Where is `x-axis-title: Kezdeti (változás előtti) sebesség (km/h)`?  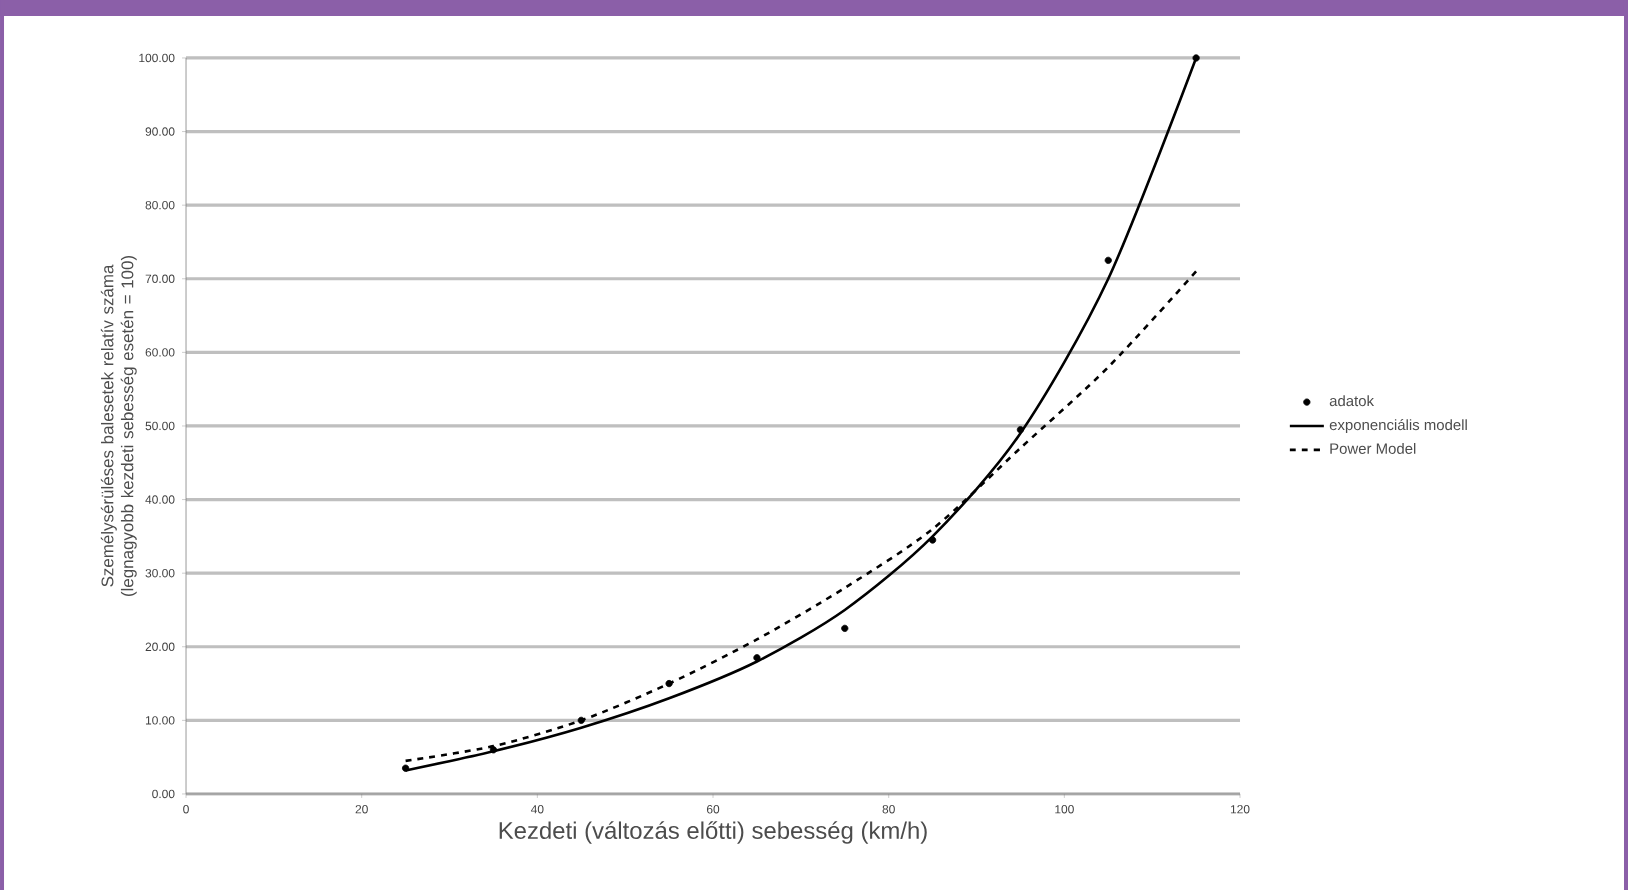
x-axis-title: Kezdeti (változás előtti) sebesség (km/h) is located at coordinates (713, 832).